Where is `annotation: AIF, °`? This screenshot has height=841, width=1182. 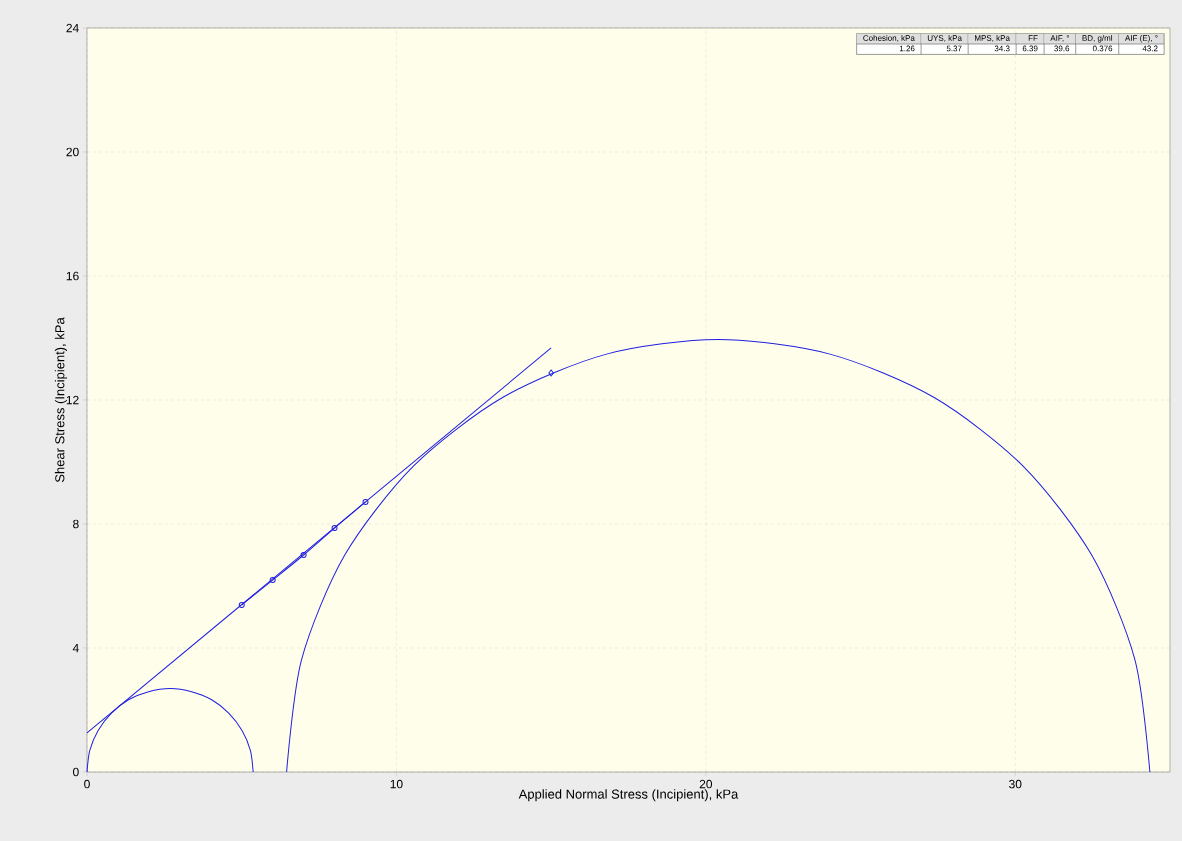 annotation: AIF, ° is located at coordinates (1060, 38).